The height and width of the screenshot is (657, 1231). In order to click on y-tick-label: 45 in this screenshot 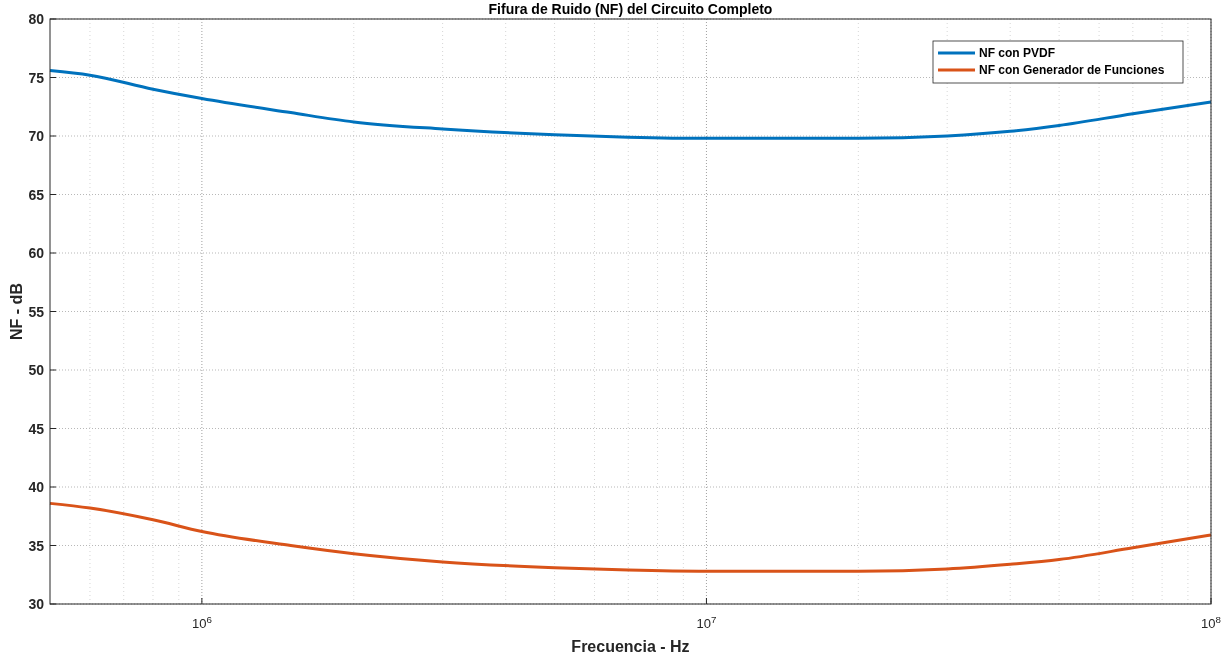, I will do `click(36, 428)`.